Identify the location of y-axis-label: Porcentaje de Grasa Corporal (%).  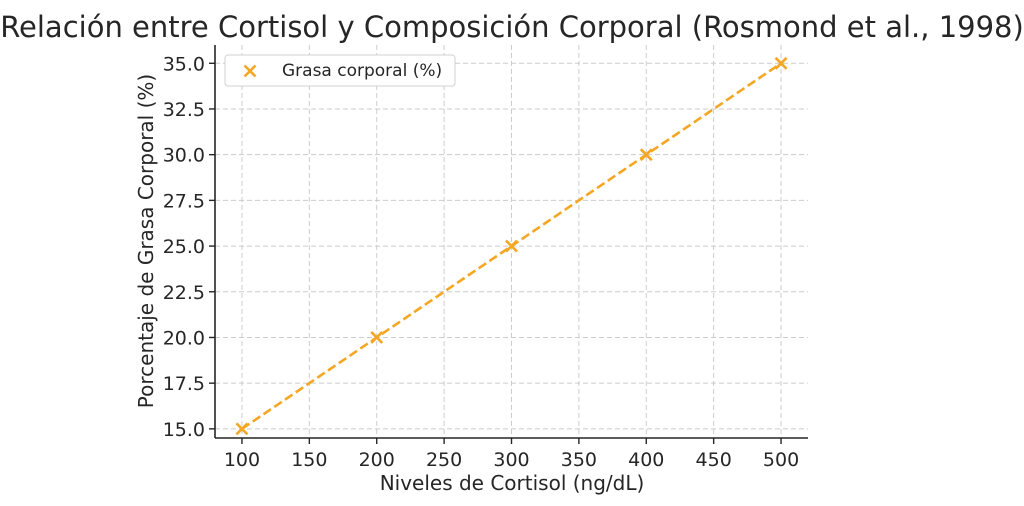
(146, 241).